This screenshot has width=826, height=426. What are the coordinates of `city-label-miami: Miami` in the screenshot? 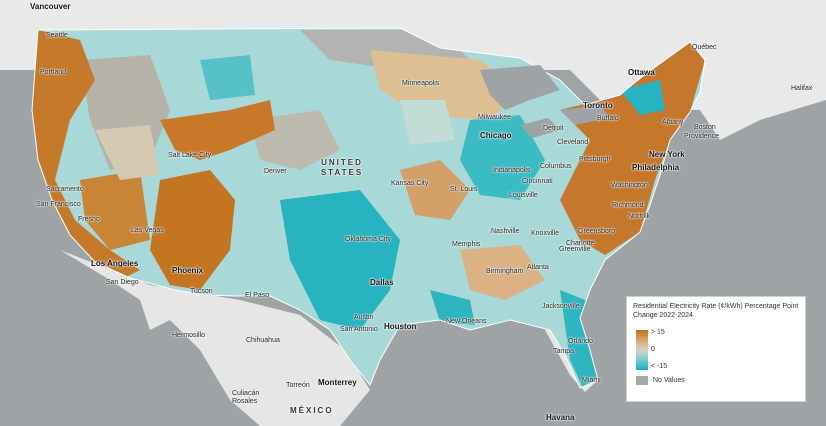 It's located at (591, 380).